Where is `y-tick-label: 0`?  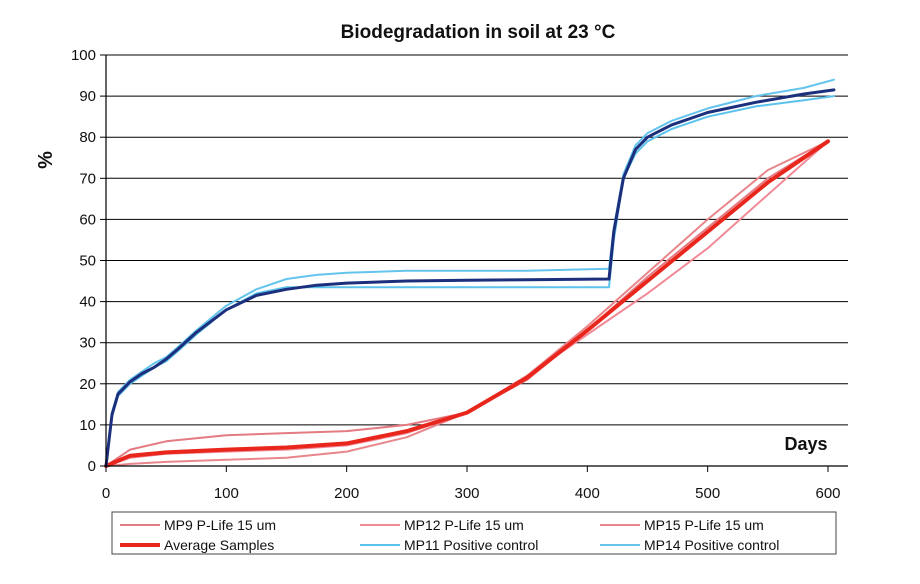 y-tick-label: 0 is located at coordinates (92, 466).